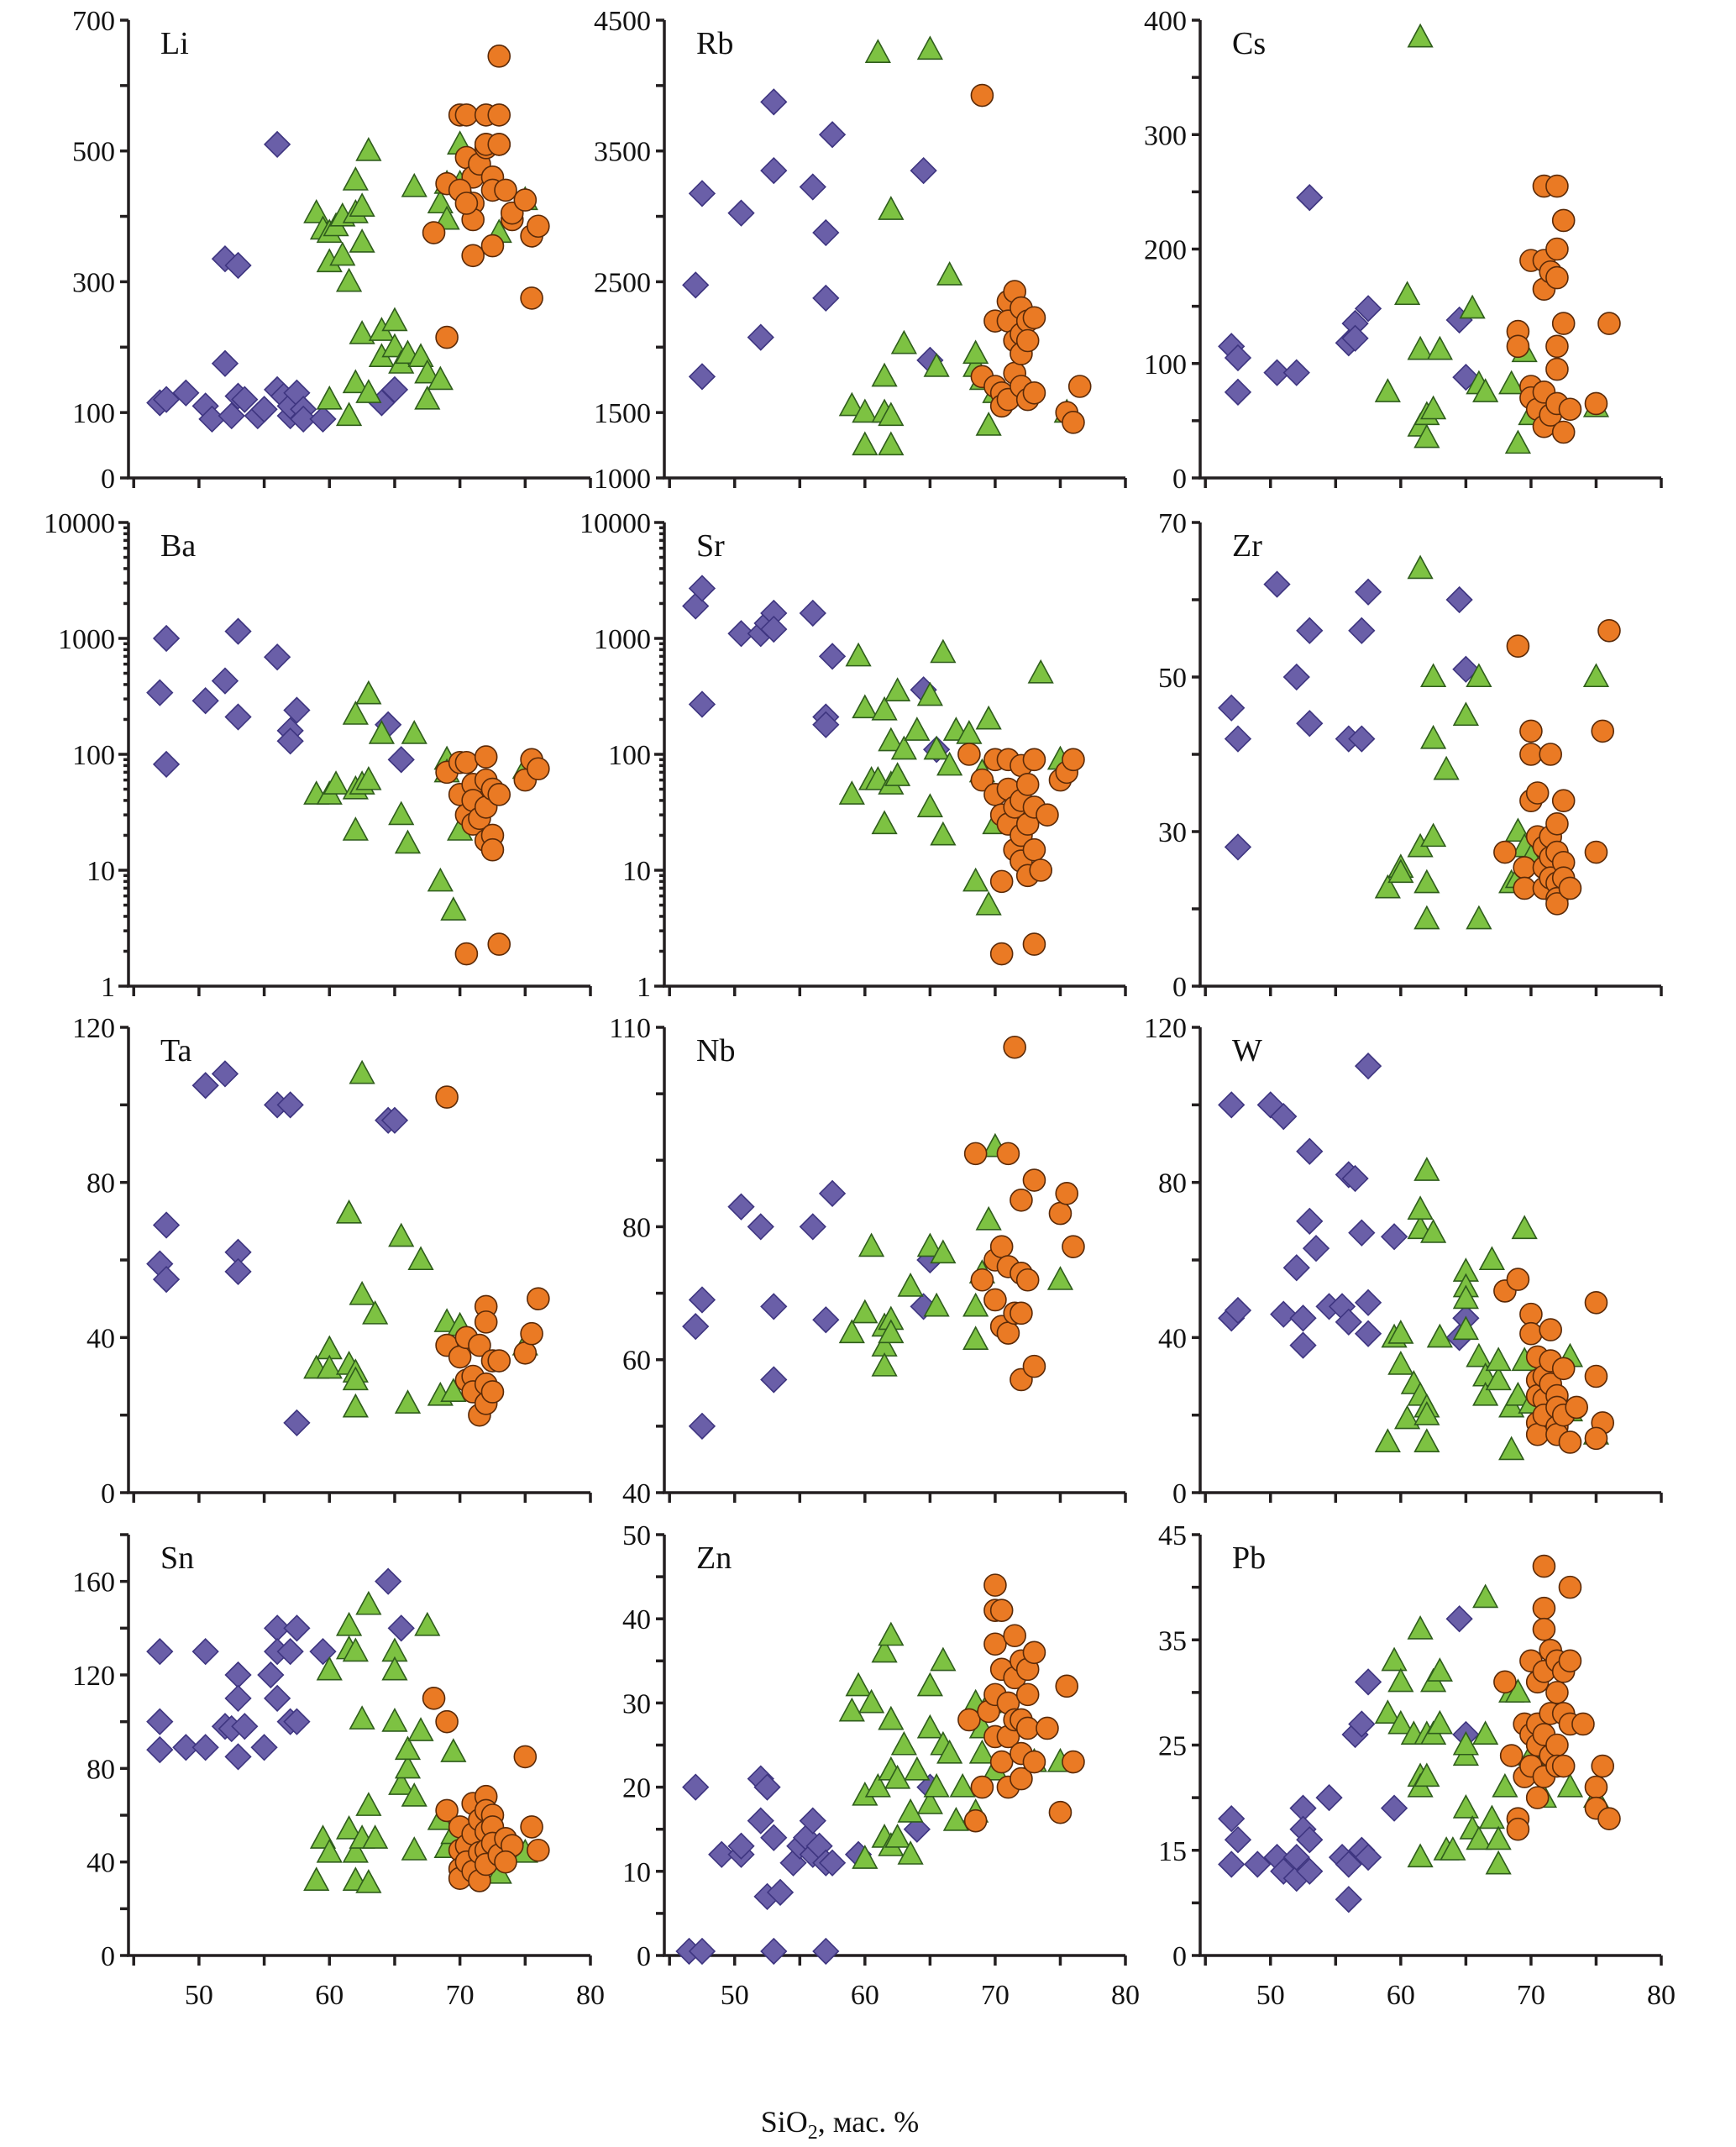  What do you see at coordinates (714, 43) in the screenshot?
I see `panel-title: Rb` at bounding box center [714, 43].